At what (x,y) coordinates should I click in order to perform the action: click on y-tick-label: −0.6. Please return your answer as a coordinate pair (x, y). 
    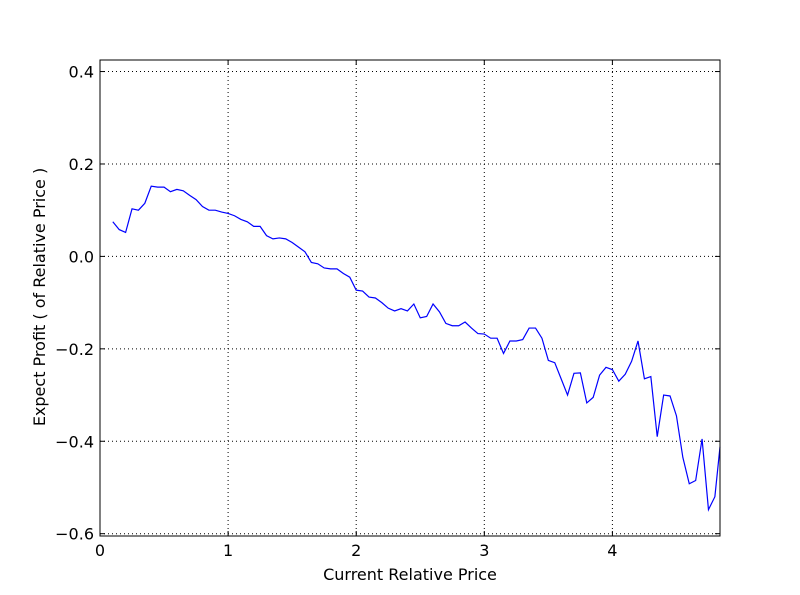
    Looking at the image, I should click on (74, 534).